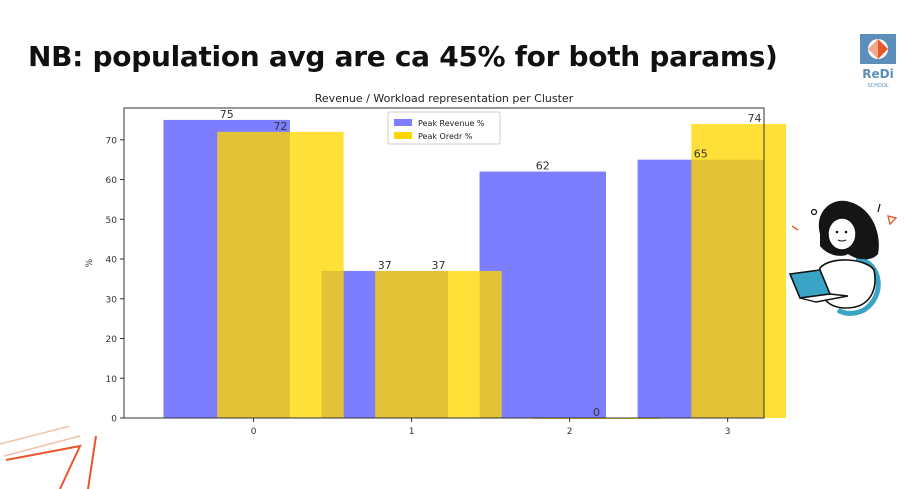 Image resolution: width=911 pixels, height=489 pixels. Describe the element at coordinates (114, 420) in the screenshot. I see `y-tick-label: 0` at that location.